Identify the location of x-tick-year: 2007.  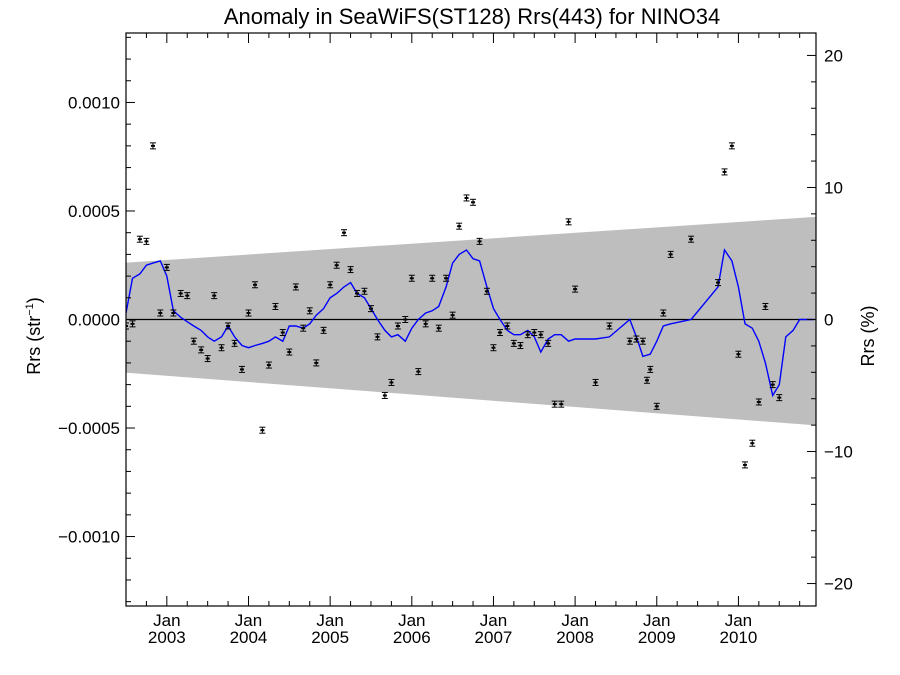
(494, 637).